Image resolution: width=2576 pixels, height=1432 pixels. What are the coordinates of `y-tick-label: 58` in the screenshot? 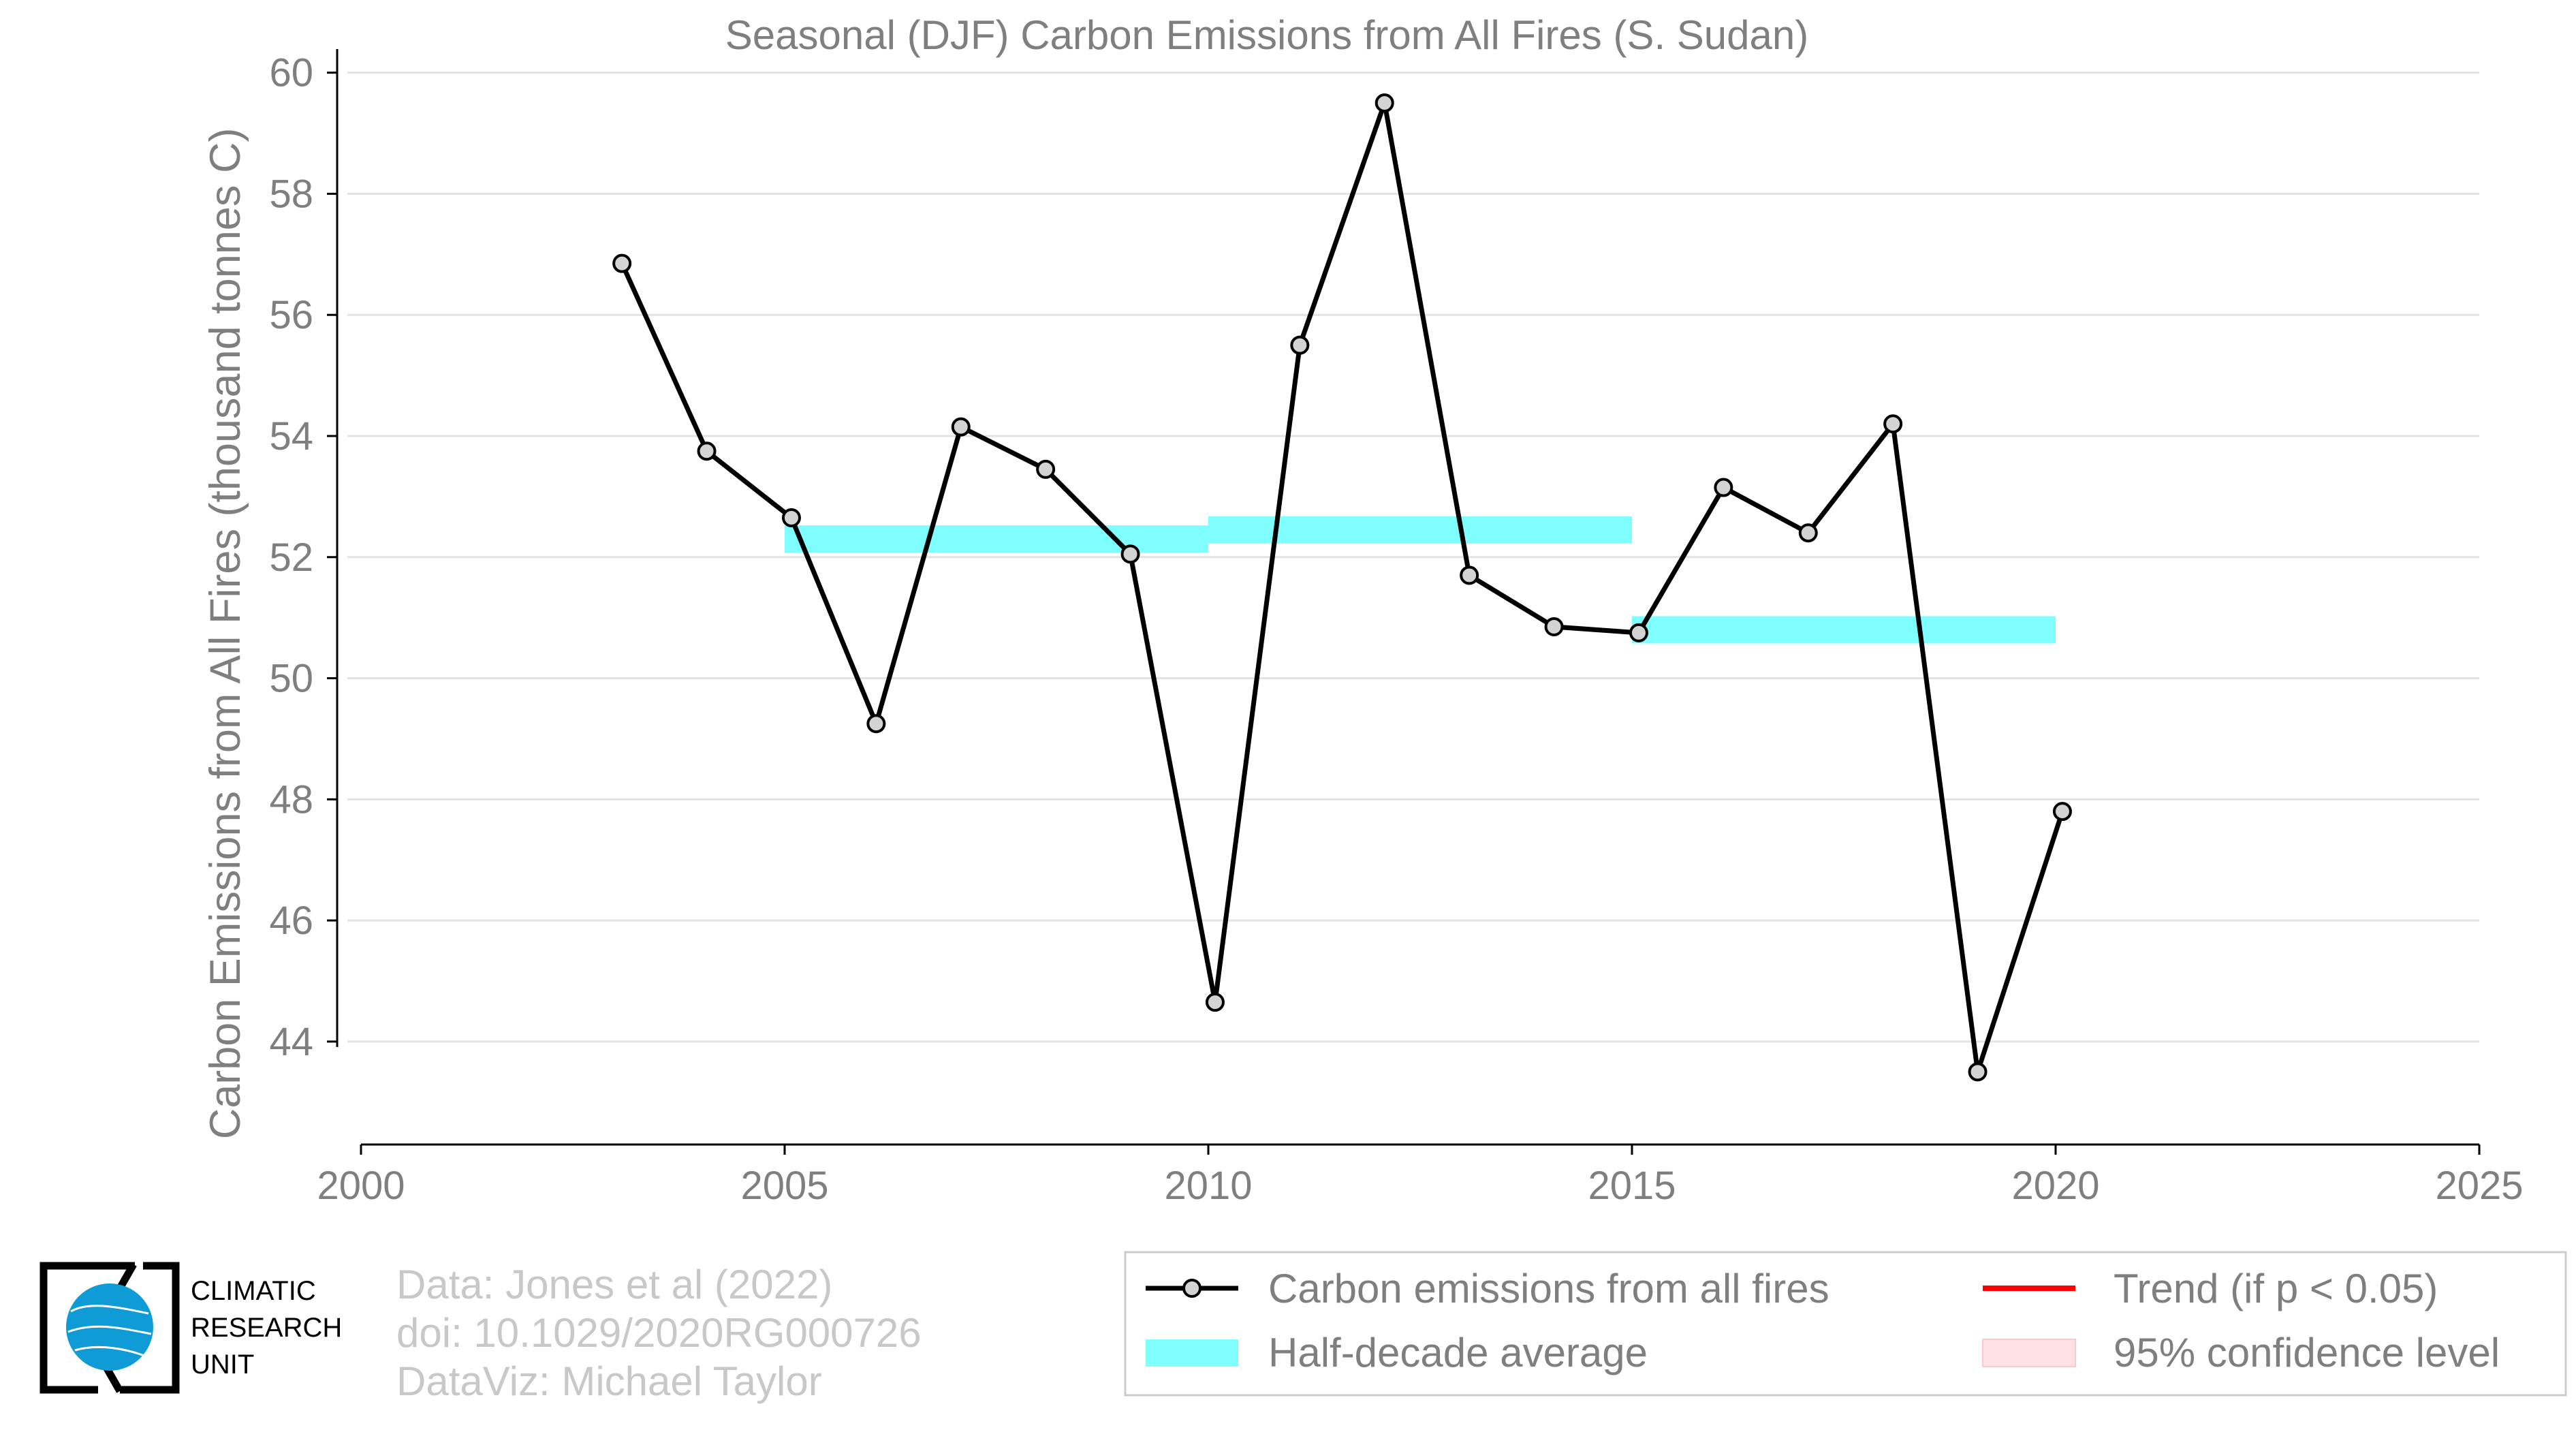 It's located at (291, 194).